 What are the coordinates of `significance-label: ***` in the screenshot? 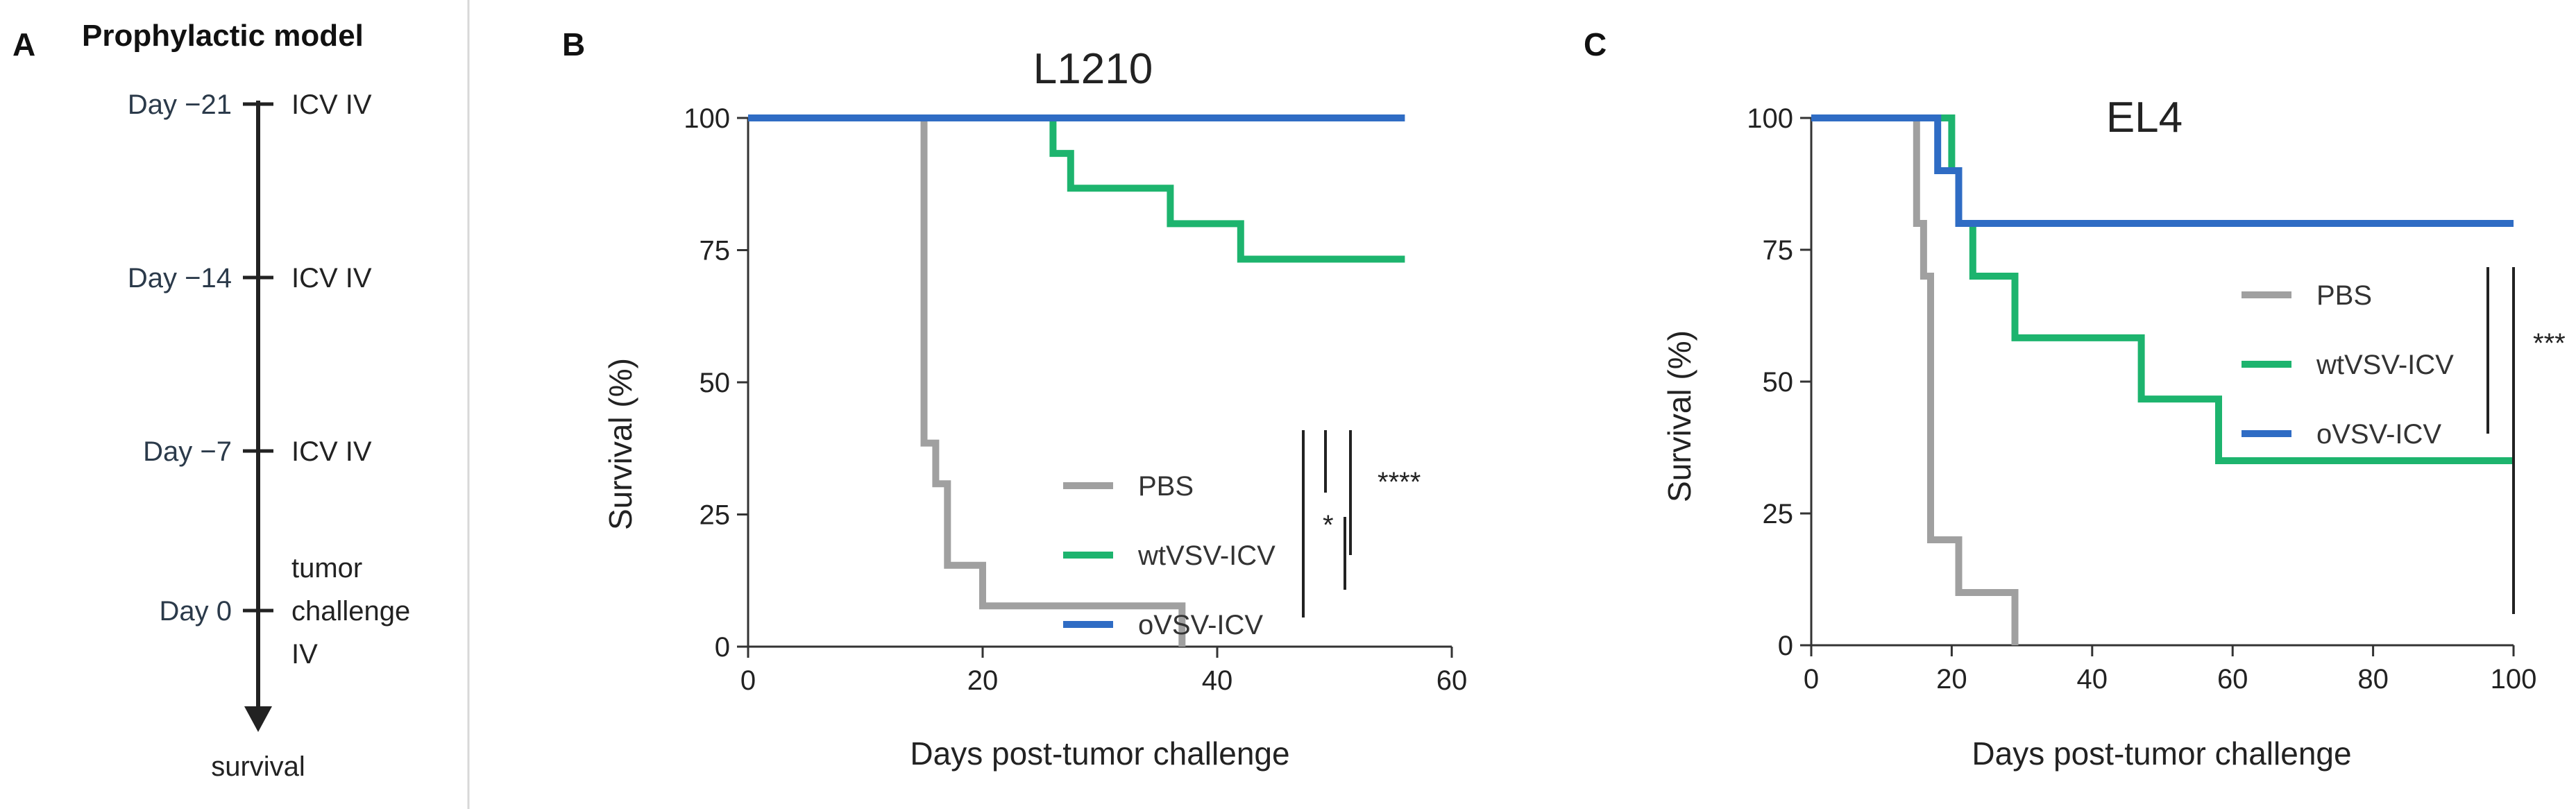 It's located at (2550, 344).